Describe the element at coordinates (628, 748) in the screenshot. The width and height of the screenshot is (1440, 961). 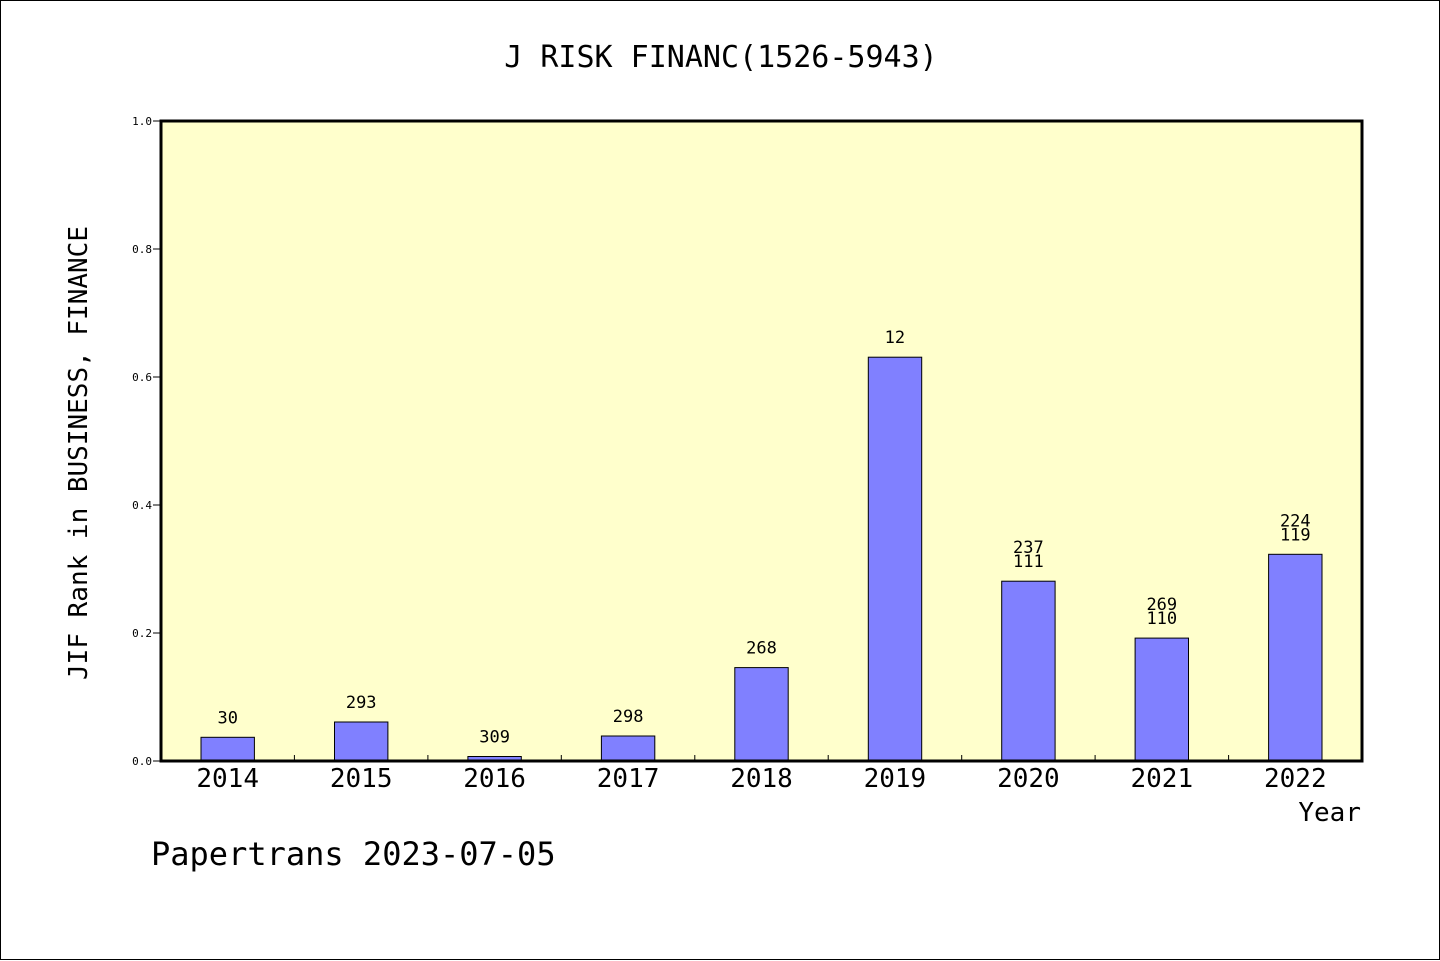
I see `bar-2017` at that location.